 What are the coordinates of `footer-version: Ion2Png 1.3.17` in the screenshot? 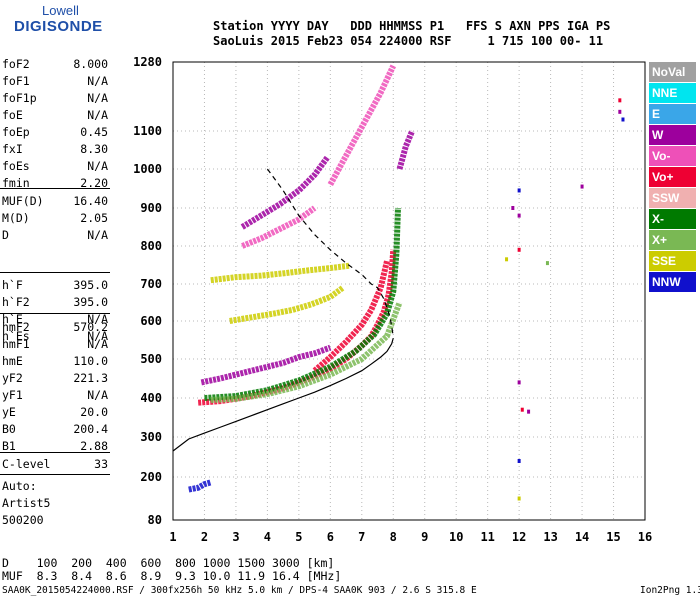 It's located at (670, 590).